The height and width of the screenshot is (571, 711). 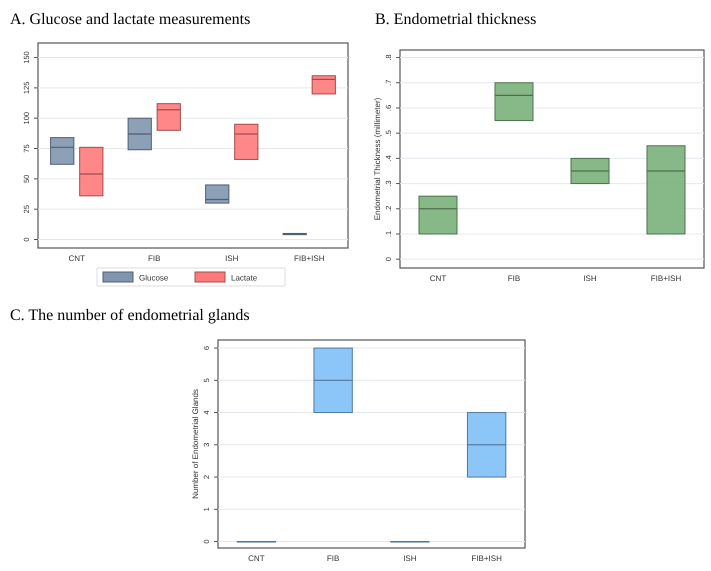 What do you see at coordinates (154, 278) in the screenshot?
I see `legend-label: Glucose` at bounding box center [154, 278].